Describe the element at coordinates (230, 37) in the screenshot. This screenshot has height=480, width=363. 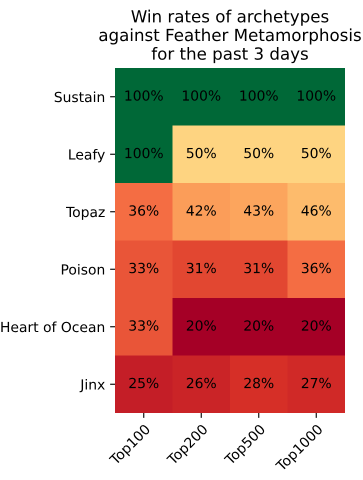
I see `chart-title: Win rates of archetypes against Feather Metamorphosis for the past 3 days` at that location.